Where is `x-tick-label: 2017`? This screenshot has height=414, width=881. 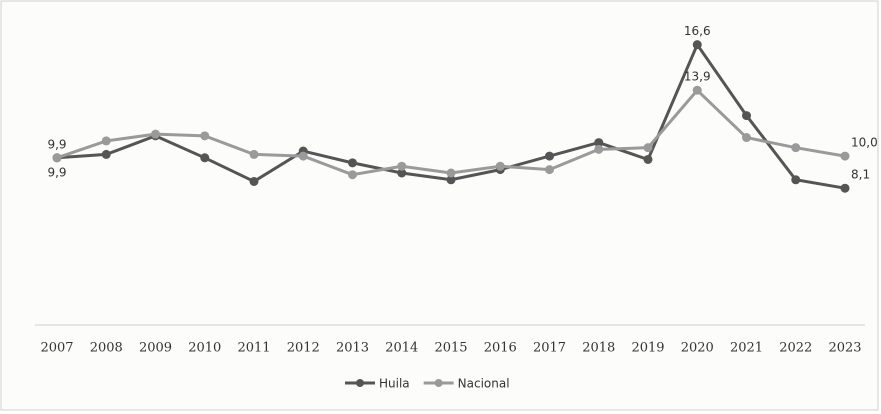 x-tick-label: 2017 is located at coordinates (549, 348).